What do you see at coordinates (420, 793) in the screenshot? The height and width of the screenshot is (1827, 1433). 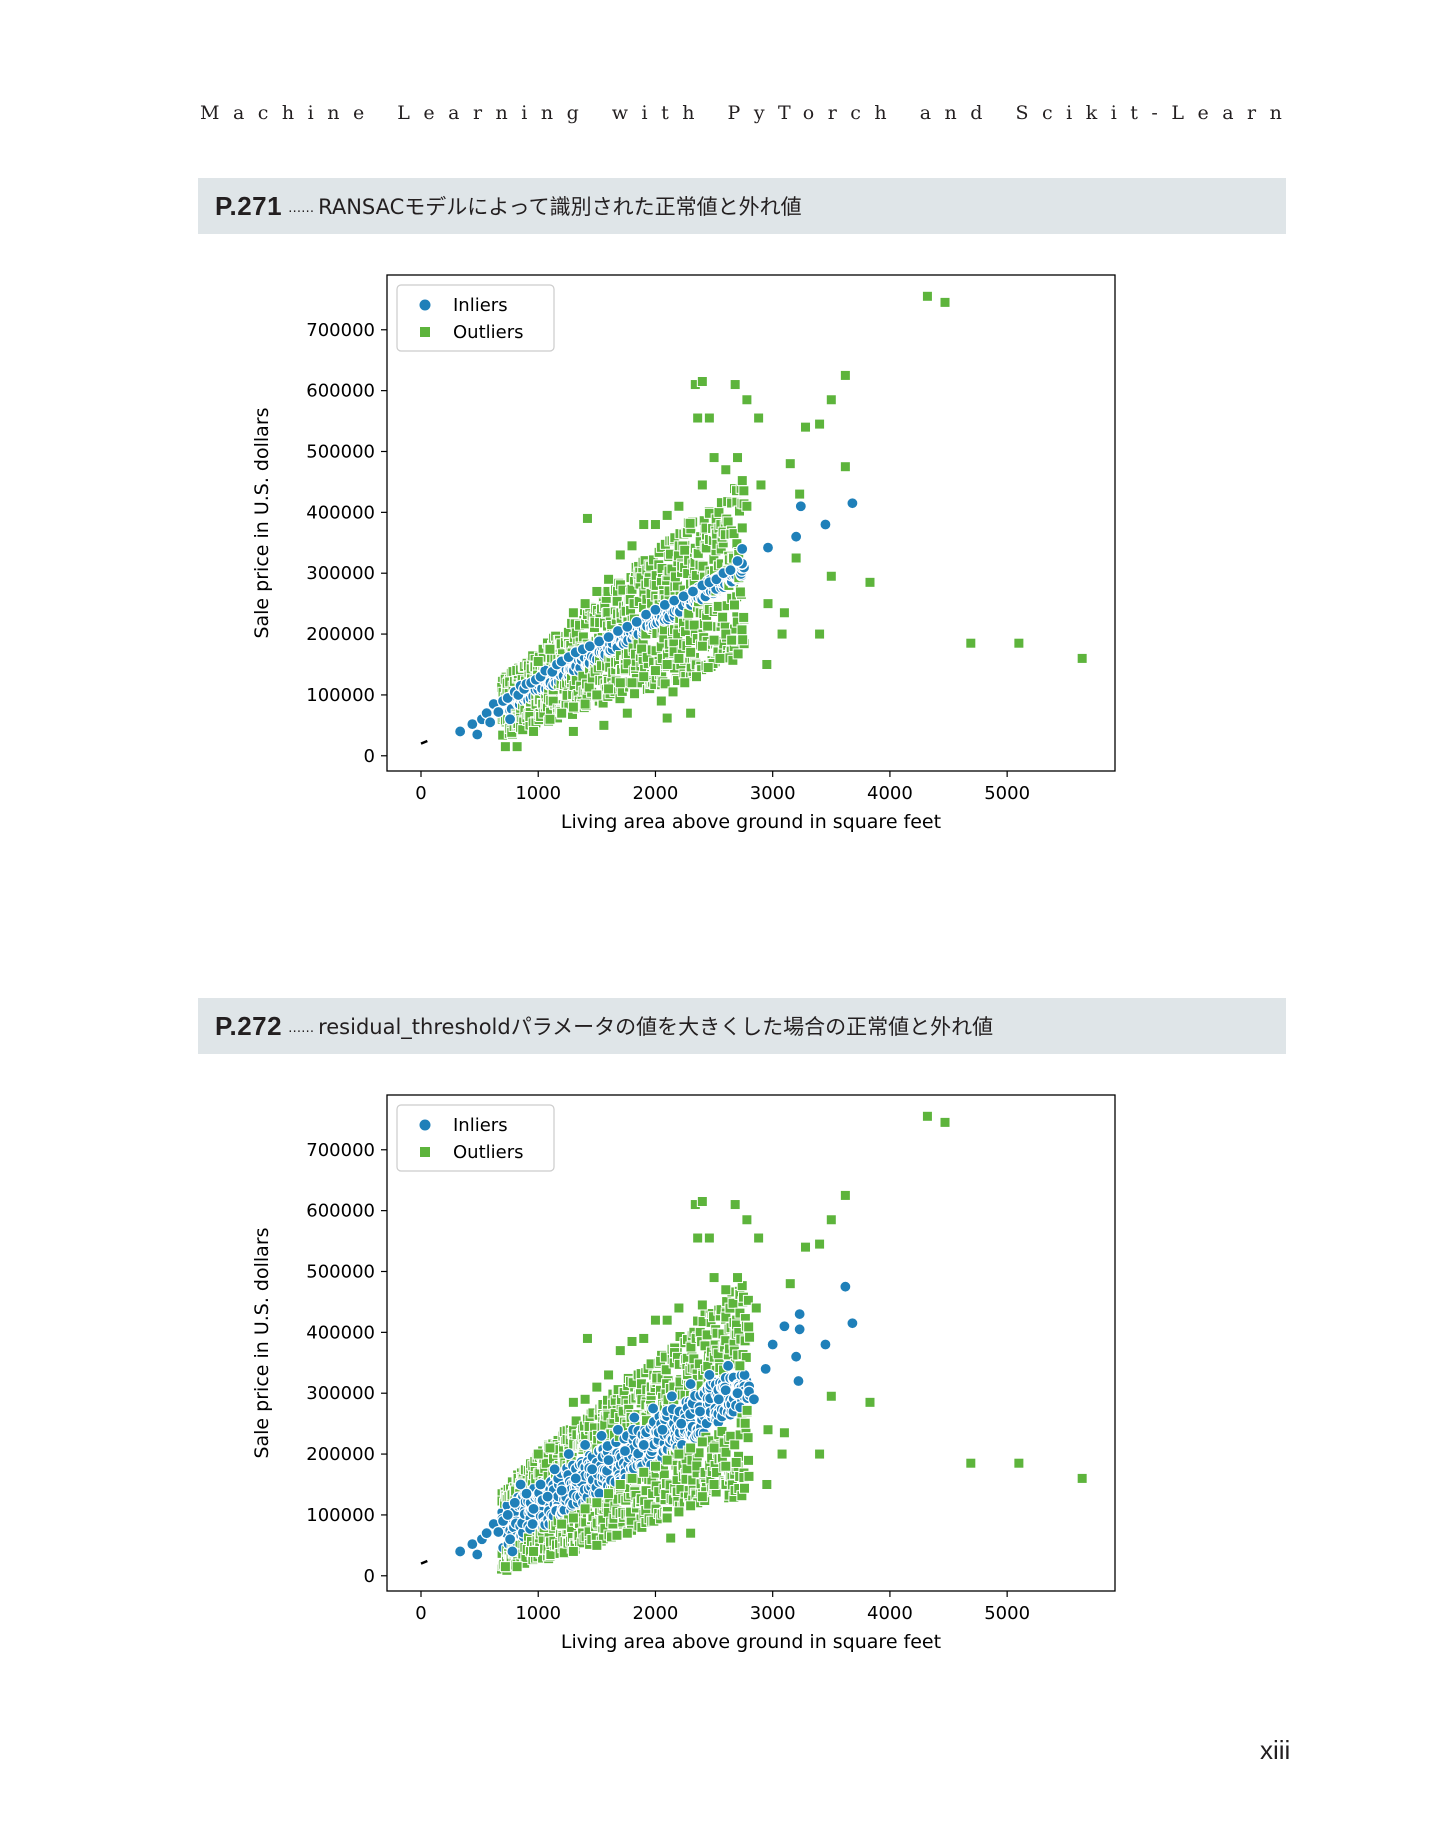 I see `x-tick-label: 0` at bounding box center [420, 793].